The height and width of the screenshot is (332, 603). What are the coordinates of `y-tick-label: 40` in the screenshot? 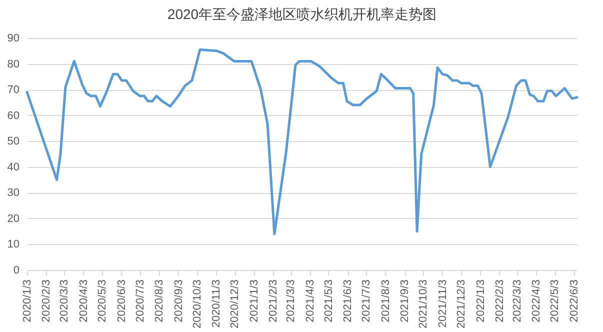 It's located at (13, 167).